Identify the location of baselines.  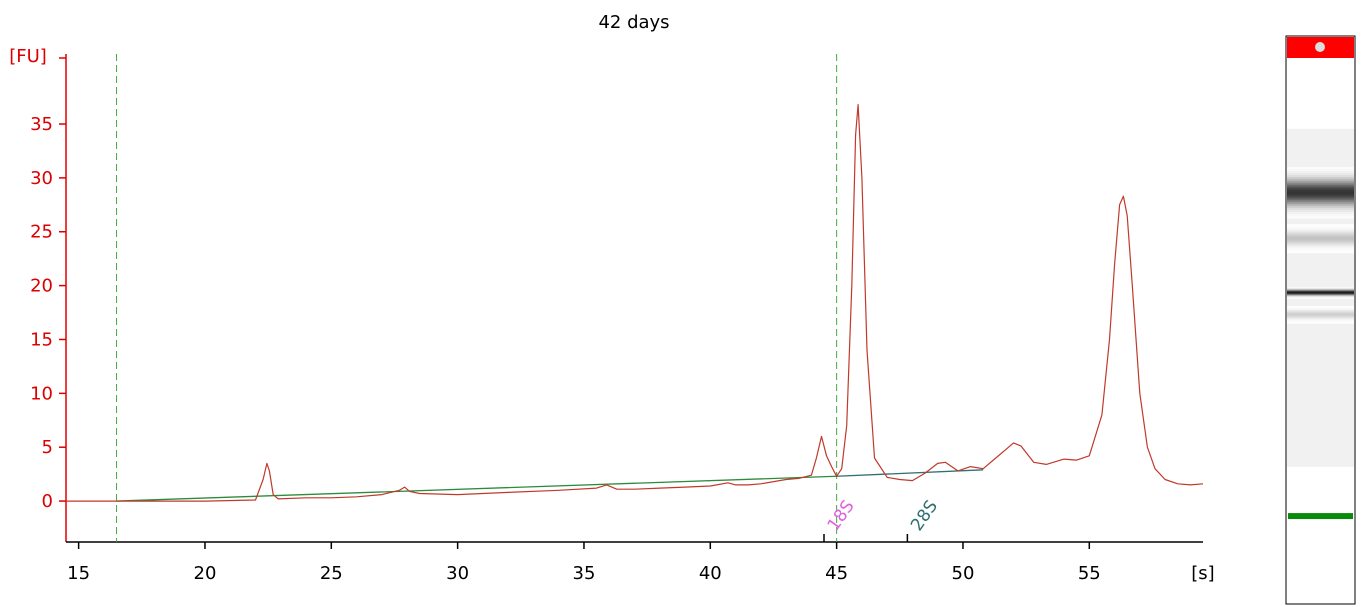
(550, 485).